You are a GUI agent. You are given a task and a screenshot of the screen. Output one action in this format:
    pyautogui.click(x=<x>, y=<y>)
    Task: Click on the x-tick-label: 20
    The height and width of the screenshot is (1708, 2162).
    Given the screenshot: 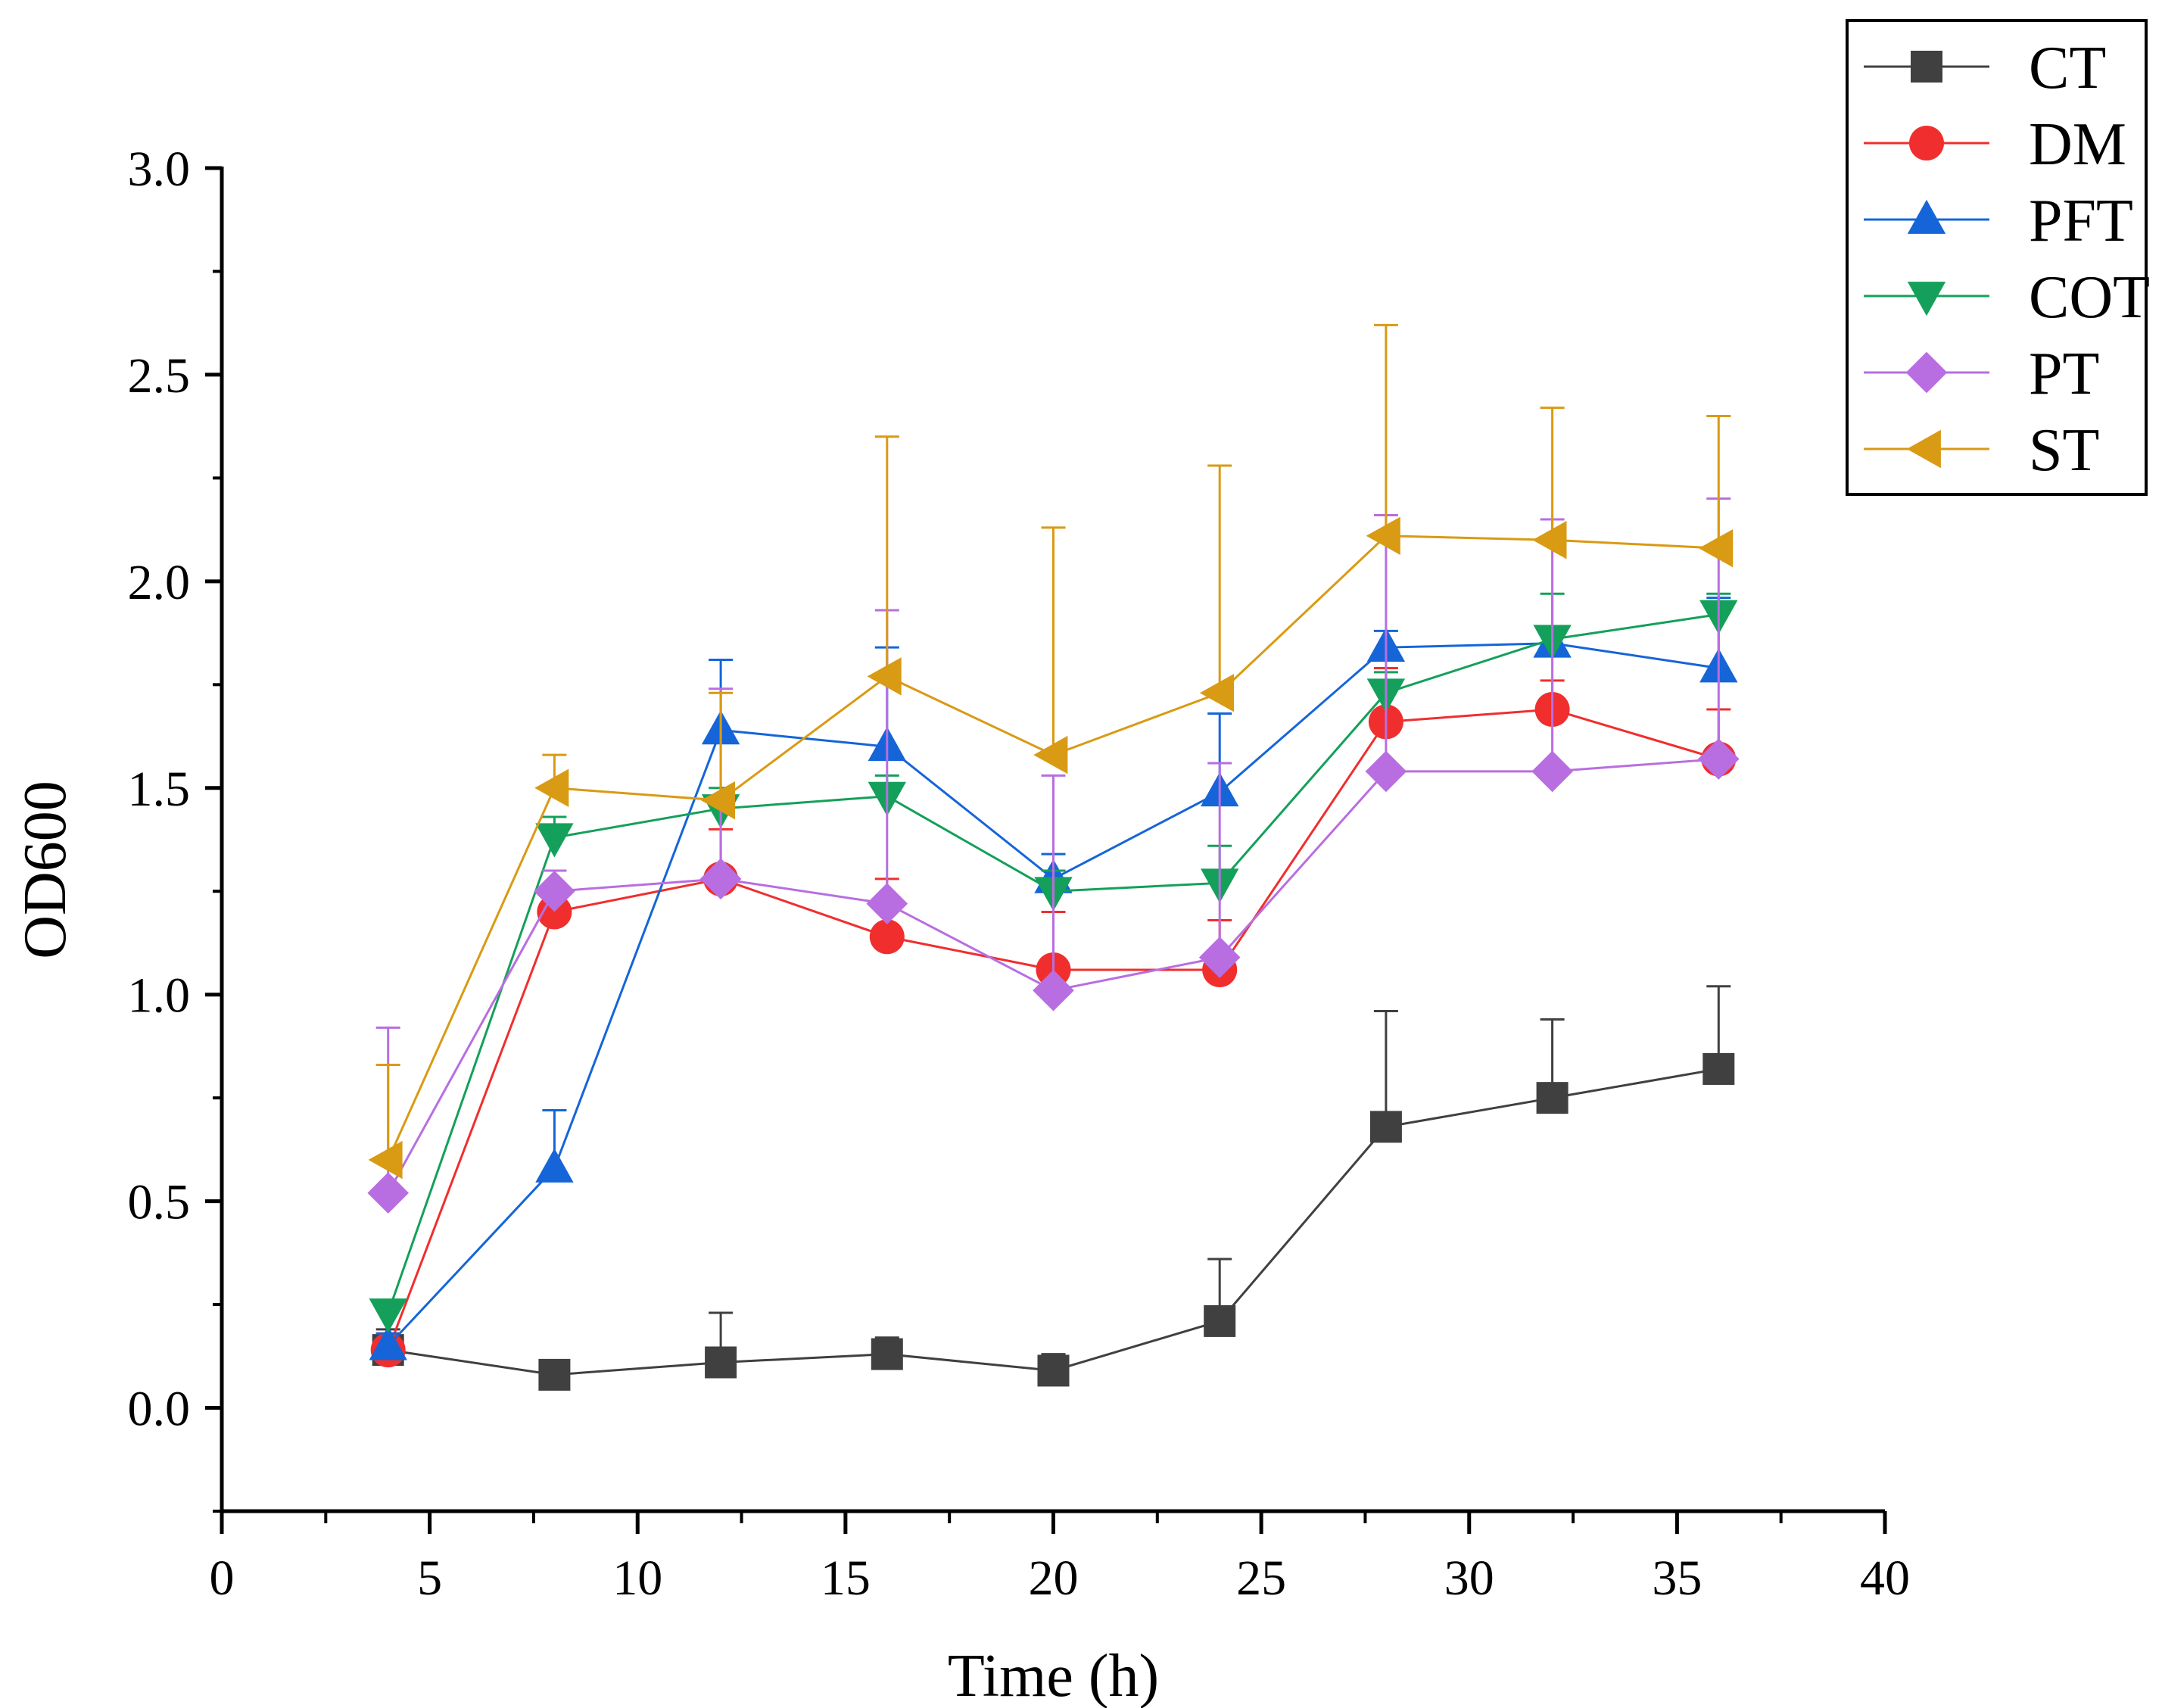 What is the action you would take?
    pyautogui.click(x=1054, y=1578)
    